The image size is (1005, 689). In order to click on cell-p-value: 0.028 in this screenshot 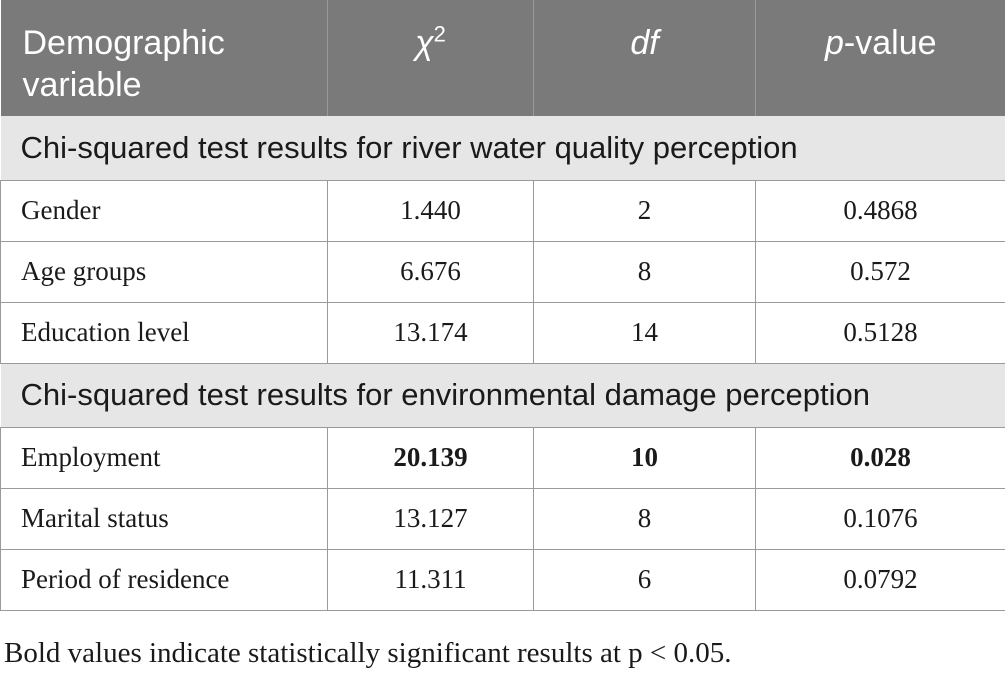, I will do `click(880, 457)`.